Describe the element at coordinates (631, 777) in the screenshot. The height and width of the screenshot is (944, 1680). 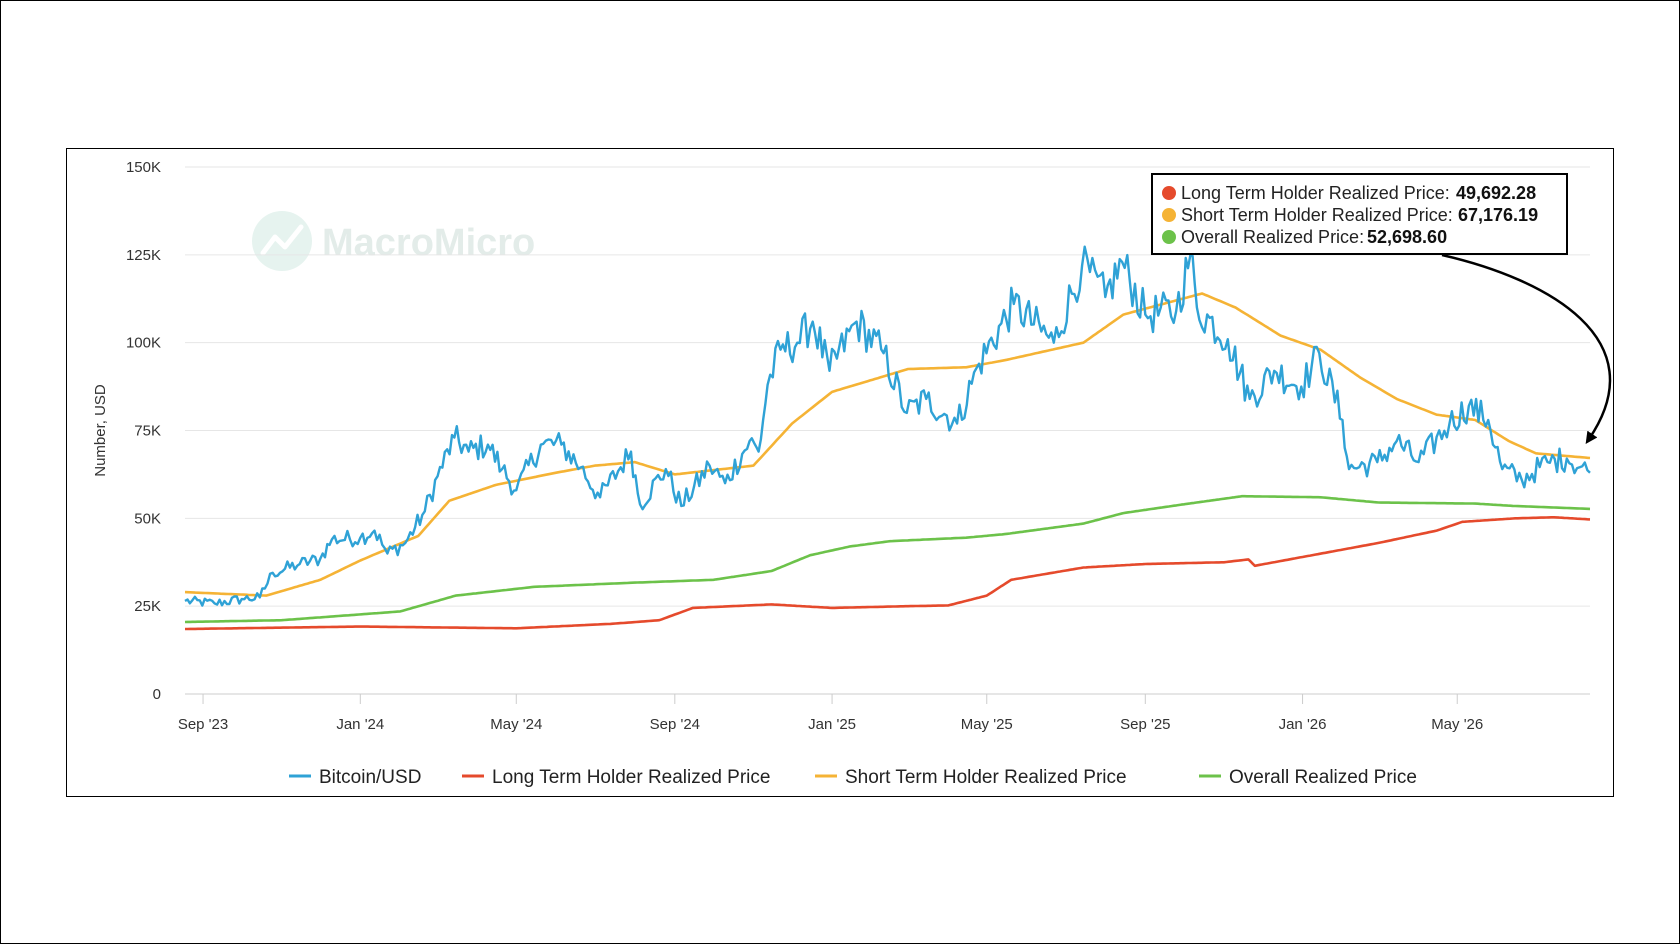
I see `legend-item-long-term-holder-realized-price: Long Term Holder Realized Price` at that location.